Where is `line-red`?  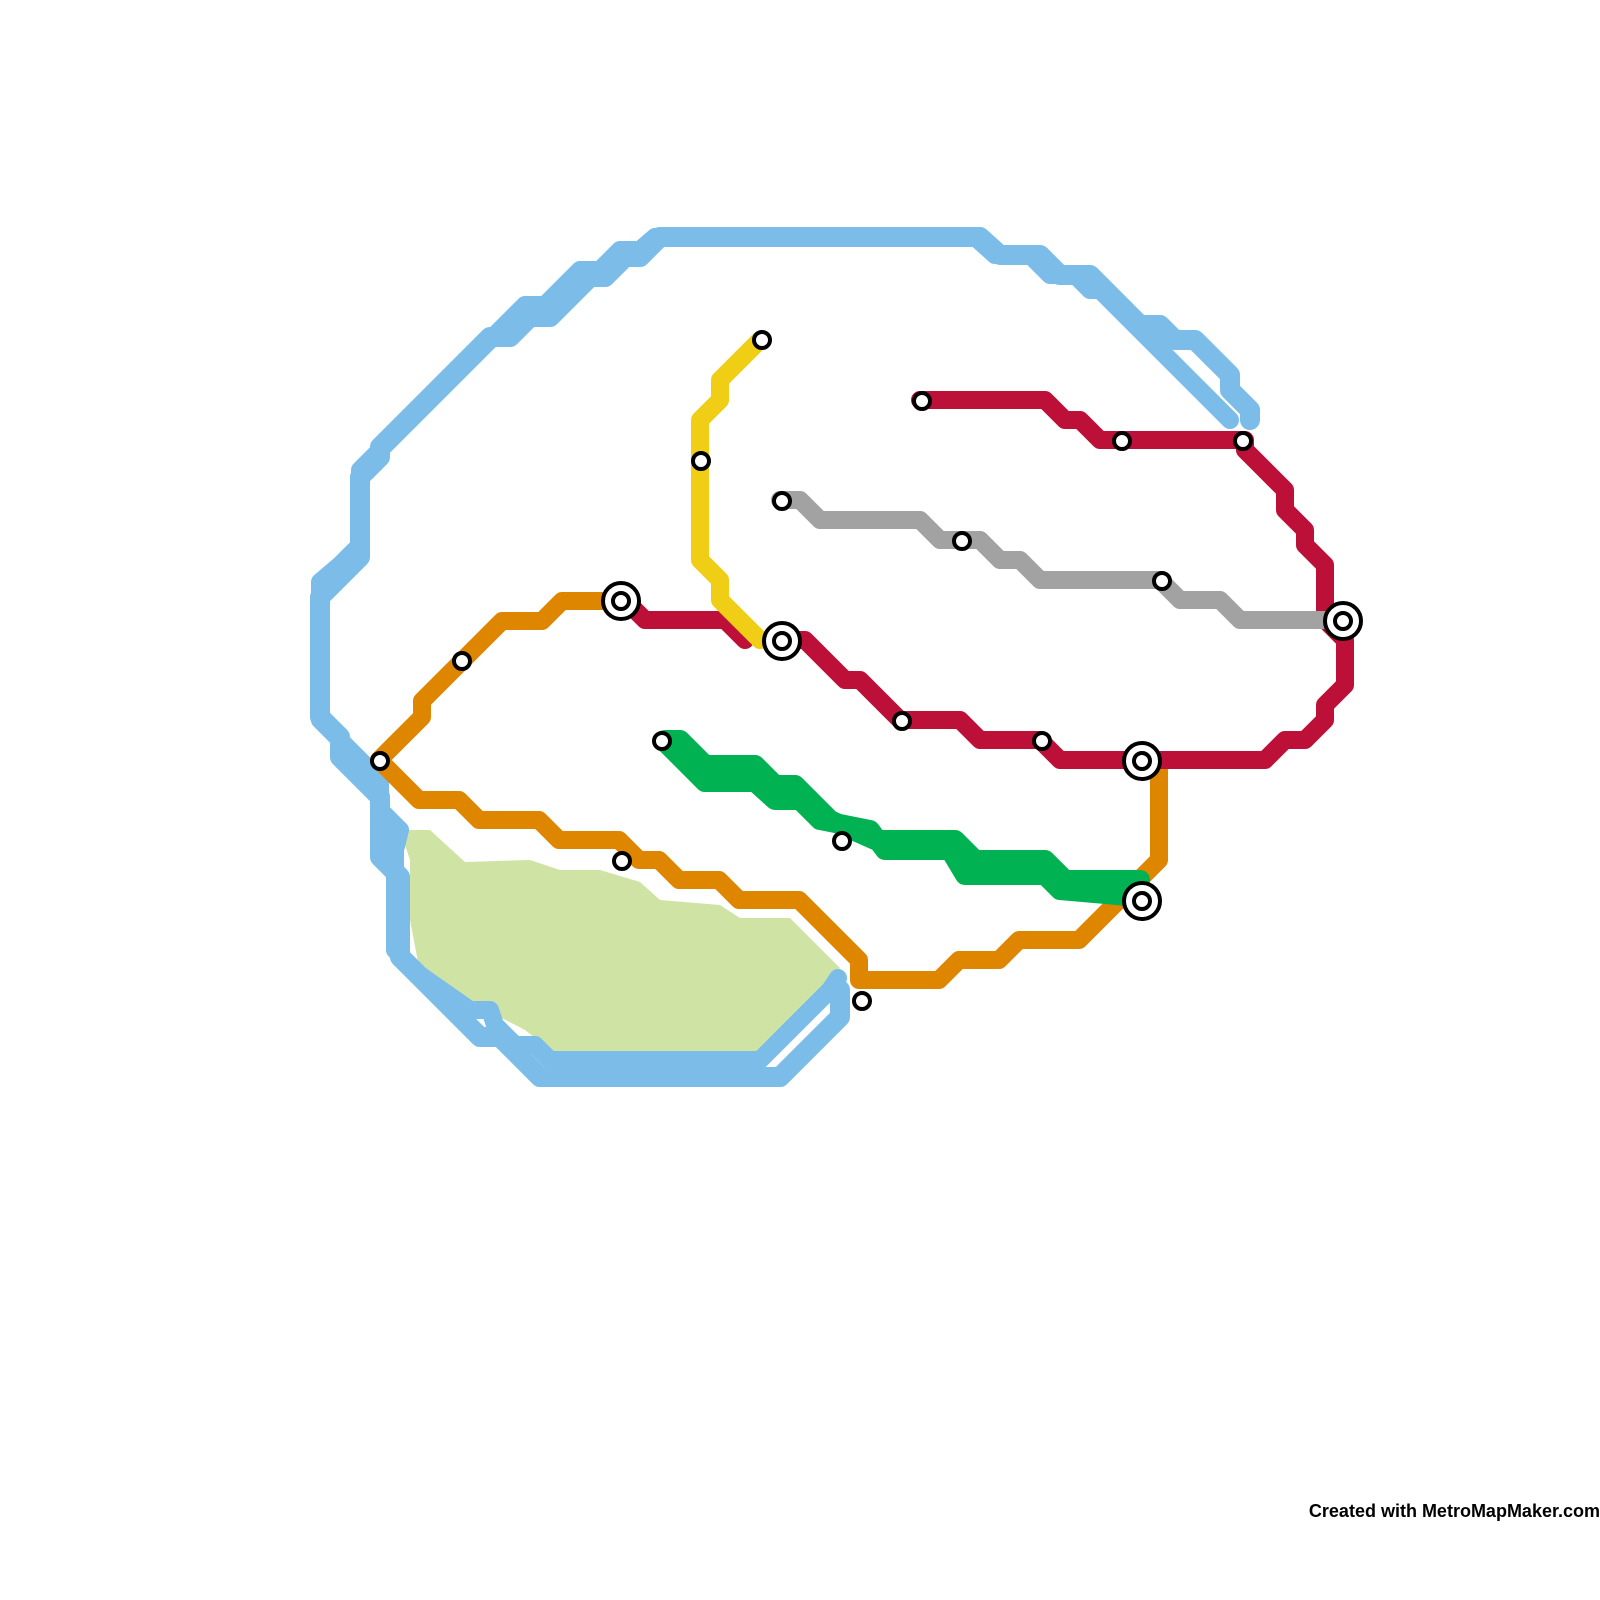 line-red is located at coordinates (985, 580).